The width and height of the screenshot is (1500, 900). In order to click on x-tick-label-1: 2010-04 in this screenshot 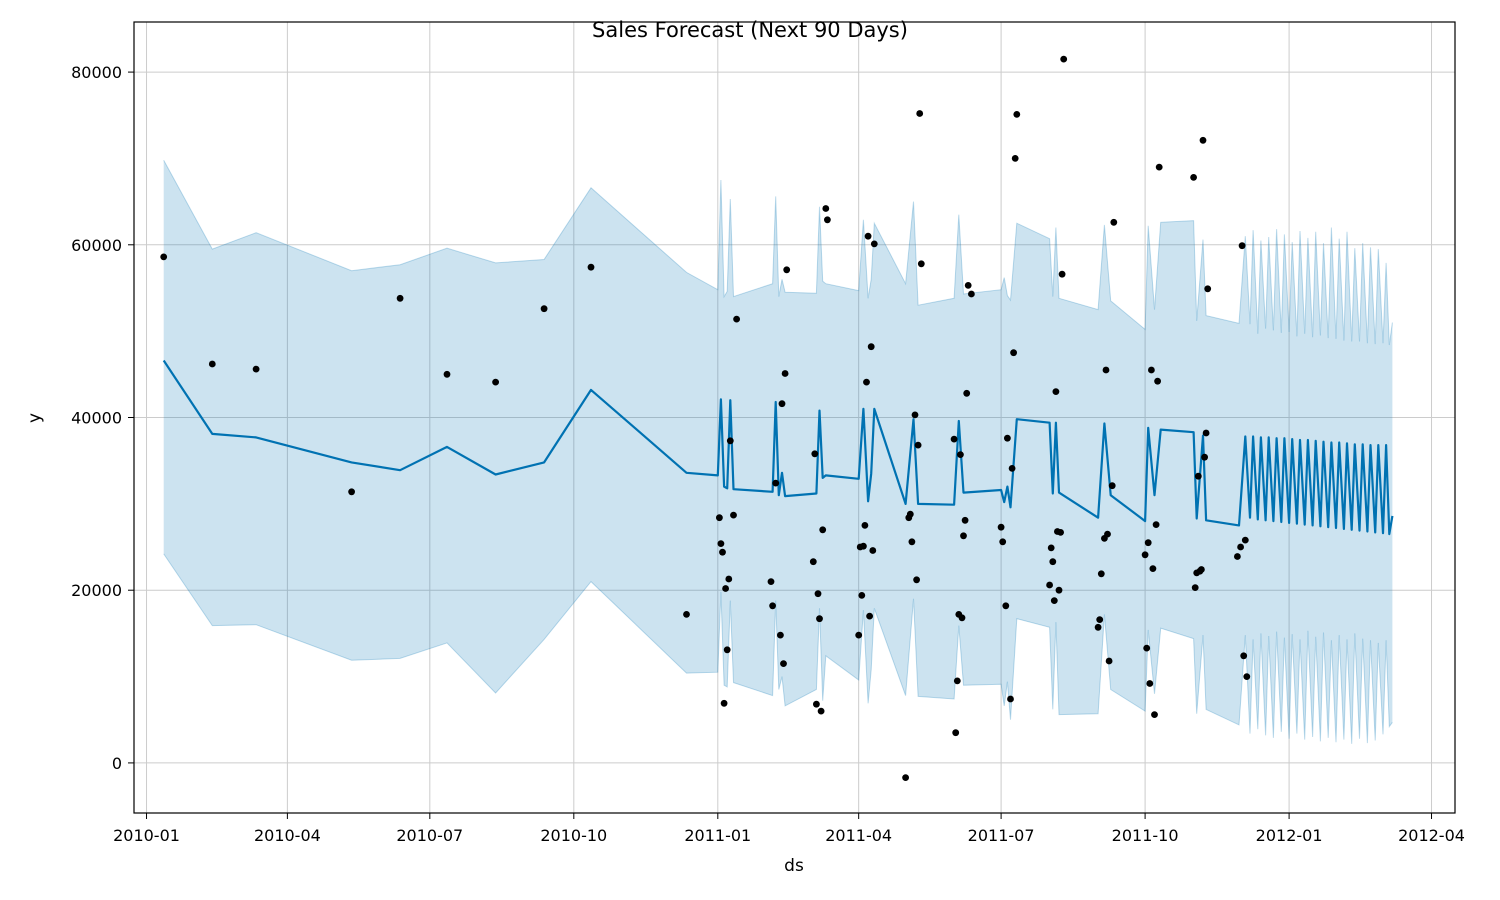, I will do `click(287, 835)`.